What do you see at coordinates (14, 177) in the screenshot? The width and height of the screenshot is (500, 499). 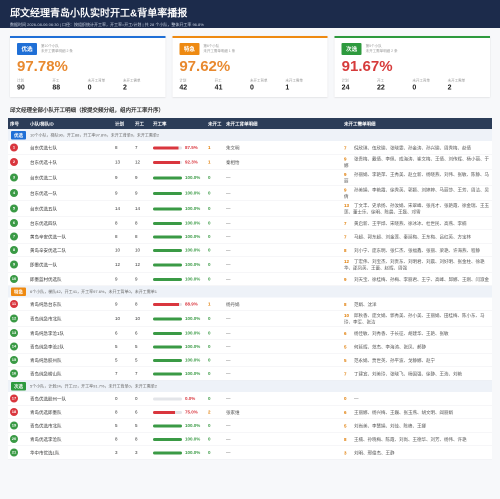 I see `row-number: 3` at bounding box center [14, 177].